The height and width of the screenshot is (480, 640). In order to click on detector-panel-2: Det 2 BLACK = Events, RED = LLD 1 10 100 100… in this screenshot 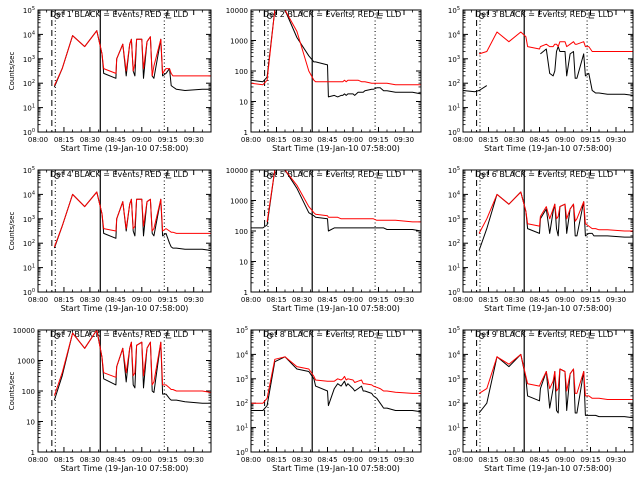, I will do `click(324, 80)`.